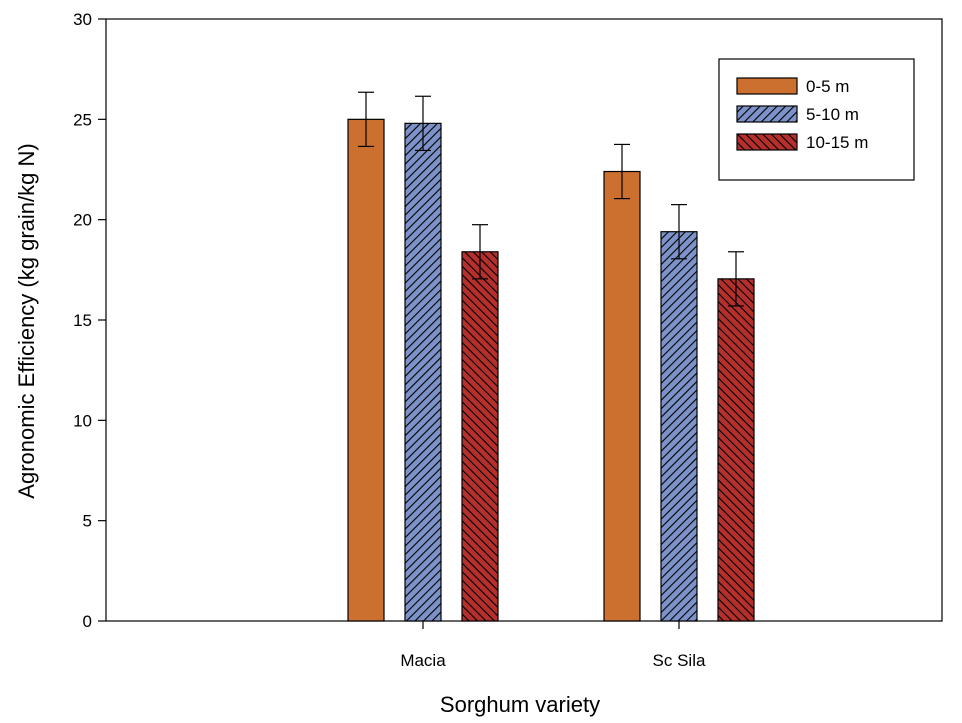 Image resolution: width=962 pixels, height=723 pixels. What do you see at coordinates (423, 660) in the screenshot?
I see `x-tick-label: Macia` at bounding box center [423, 660].